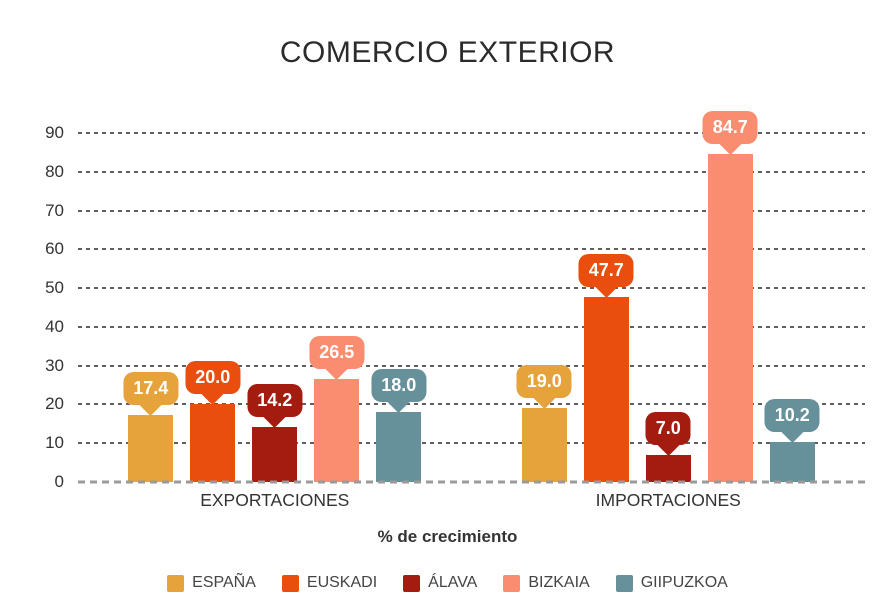  I want to click on chart-title: COMERCIO EXTERIOR, so click(447, 52).